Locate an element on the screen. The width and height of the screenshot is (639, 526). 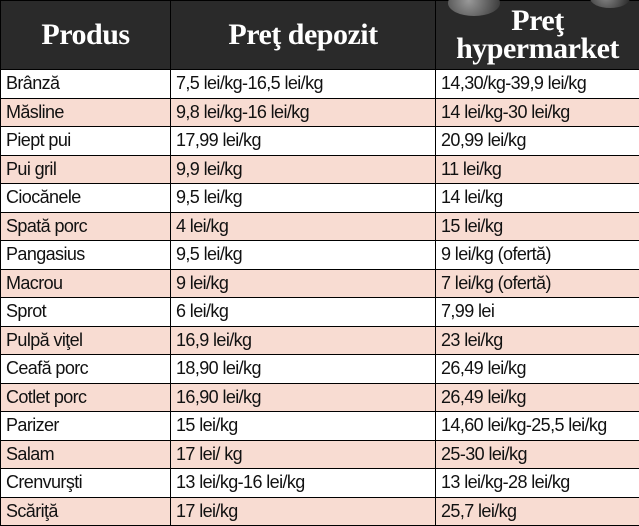
table-cell: 16,90 lei/kg is located at coordinates (303, 397).